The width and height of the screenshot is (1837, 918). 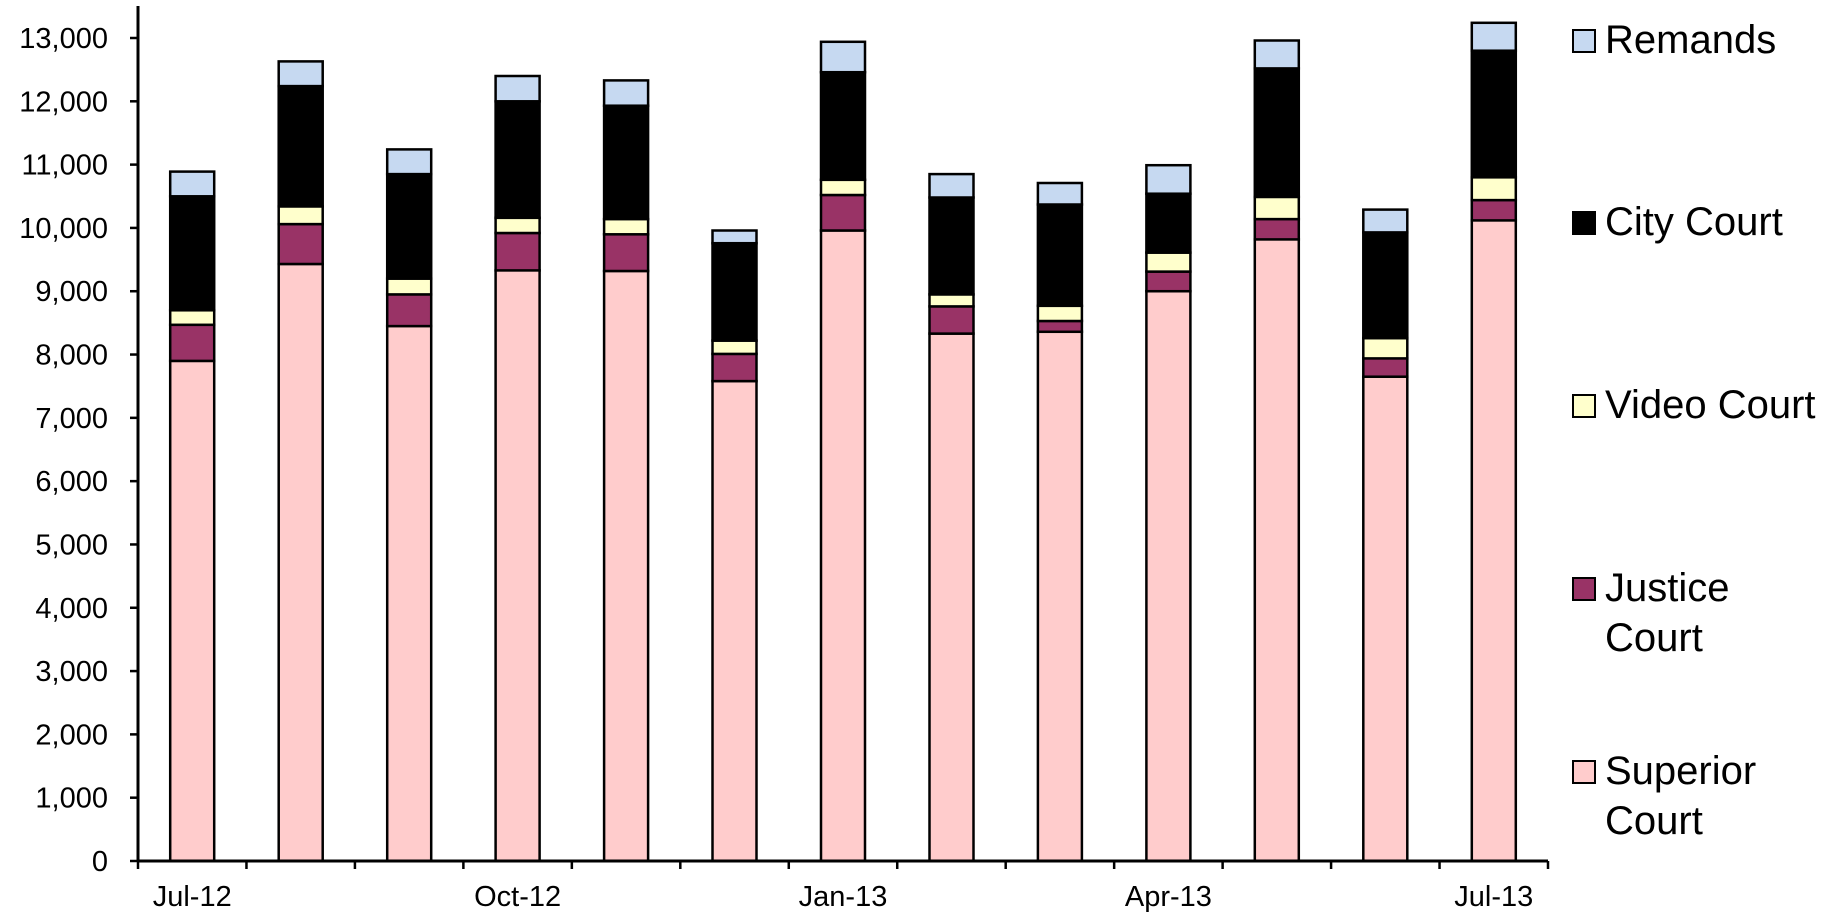 I want to click on legend-item: Remands, so click(x=1674, y=40).